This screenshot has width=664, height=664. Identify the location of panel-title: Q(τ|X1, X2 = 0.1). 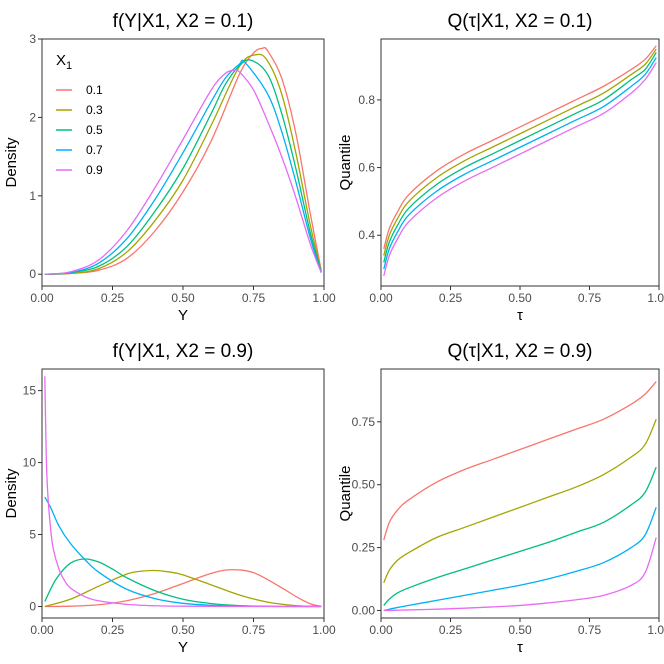
(520, 21).